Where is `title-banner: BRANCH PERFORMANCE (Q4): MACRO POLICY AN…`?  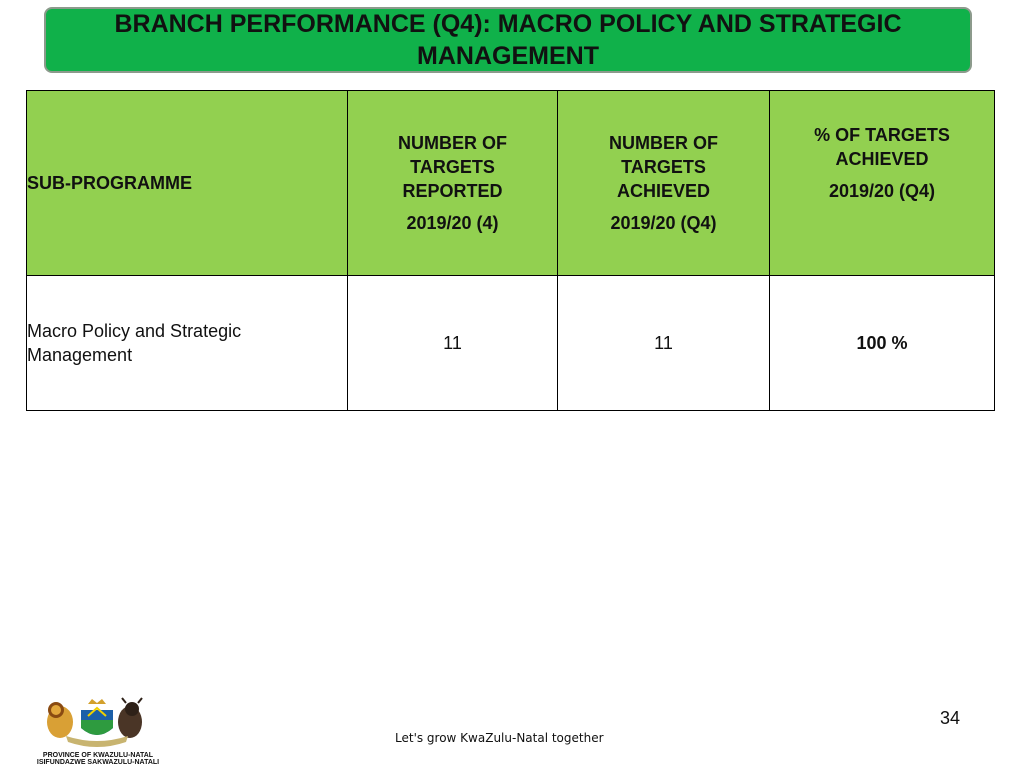
title-banner: BRANCH PERFORMANCE (Q4): MACRO POLICY AN… is located at coordinates (508, 40).